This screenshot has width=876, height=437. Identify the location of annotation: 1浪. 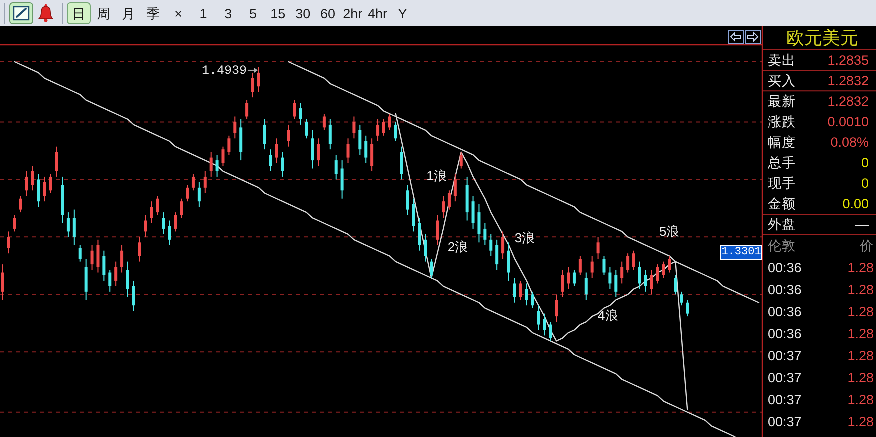
(436, 176).